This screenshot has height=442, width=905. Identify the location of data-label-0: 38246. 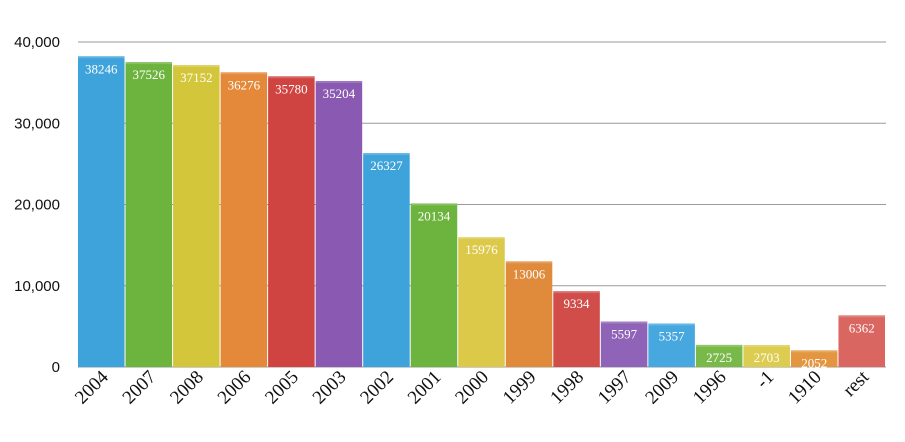
(101, 68).